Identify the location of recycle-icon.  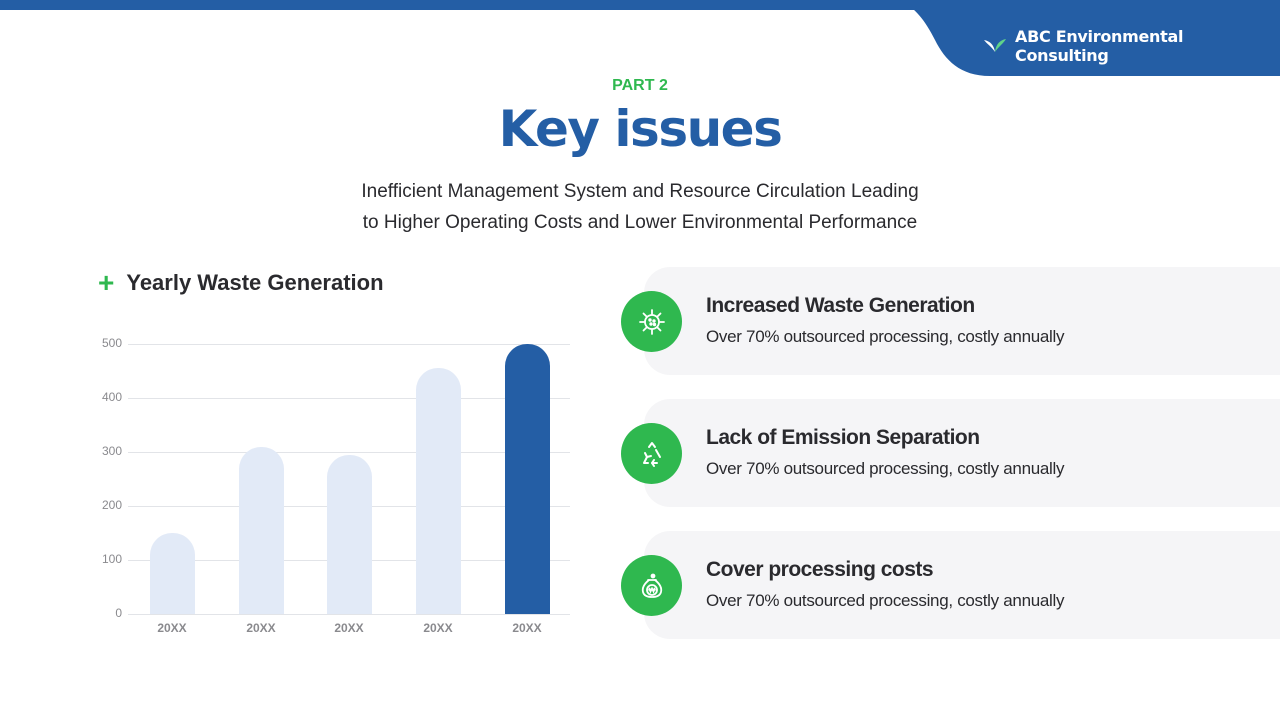
(651, 453).